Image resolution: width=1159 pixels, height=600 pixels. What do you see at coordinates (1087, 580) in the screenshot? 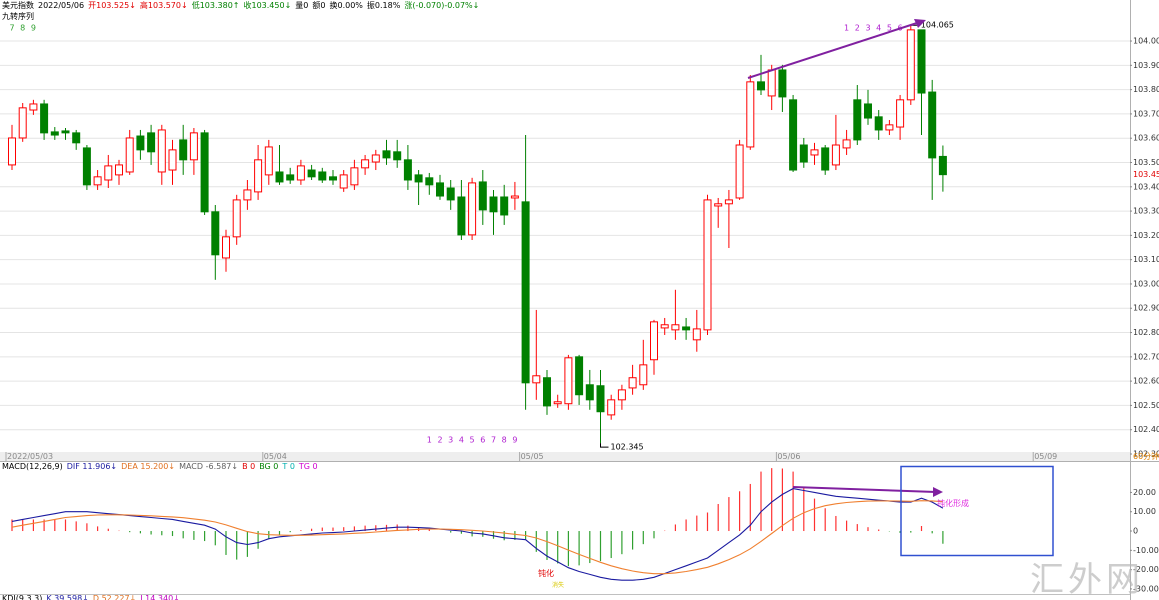
I see `watermark: 汇外网` at bounding box center [1087, 580].